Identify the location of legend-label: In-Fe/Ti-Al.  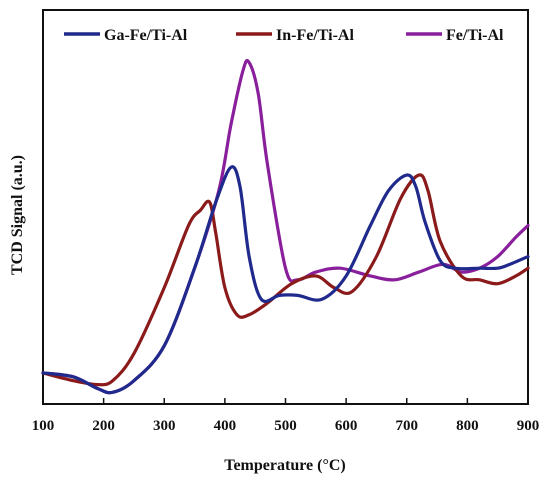
(315, 35).